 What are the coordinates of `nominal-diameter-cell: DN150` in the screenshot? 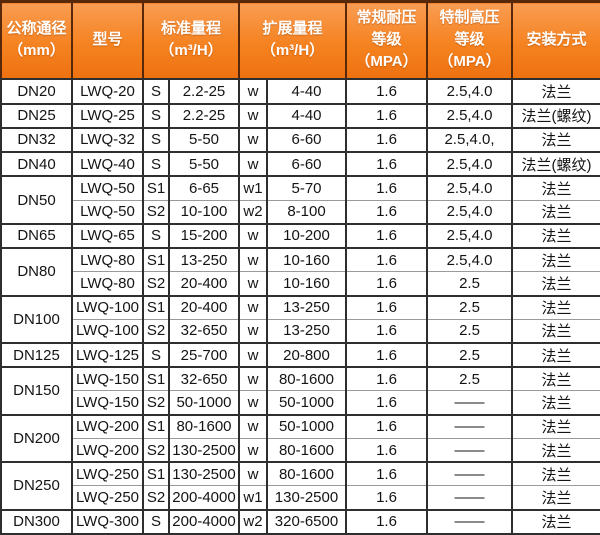 It's located at (36, 390).